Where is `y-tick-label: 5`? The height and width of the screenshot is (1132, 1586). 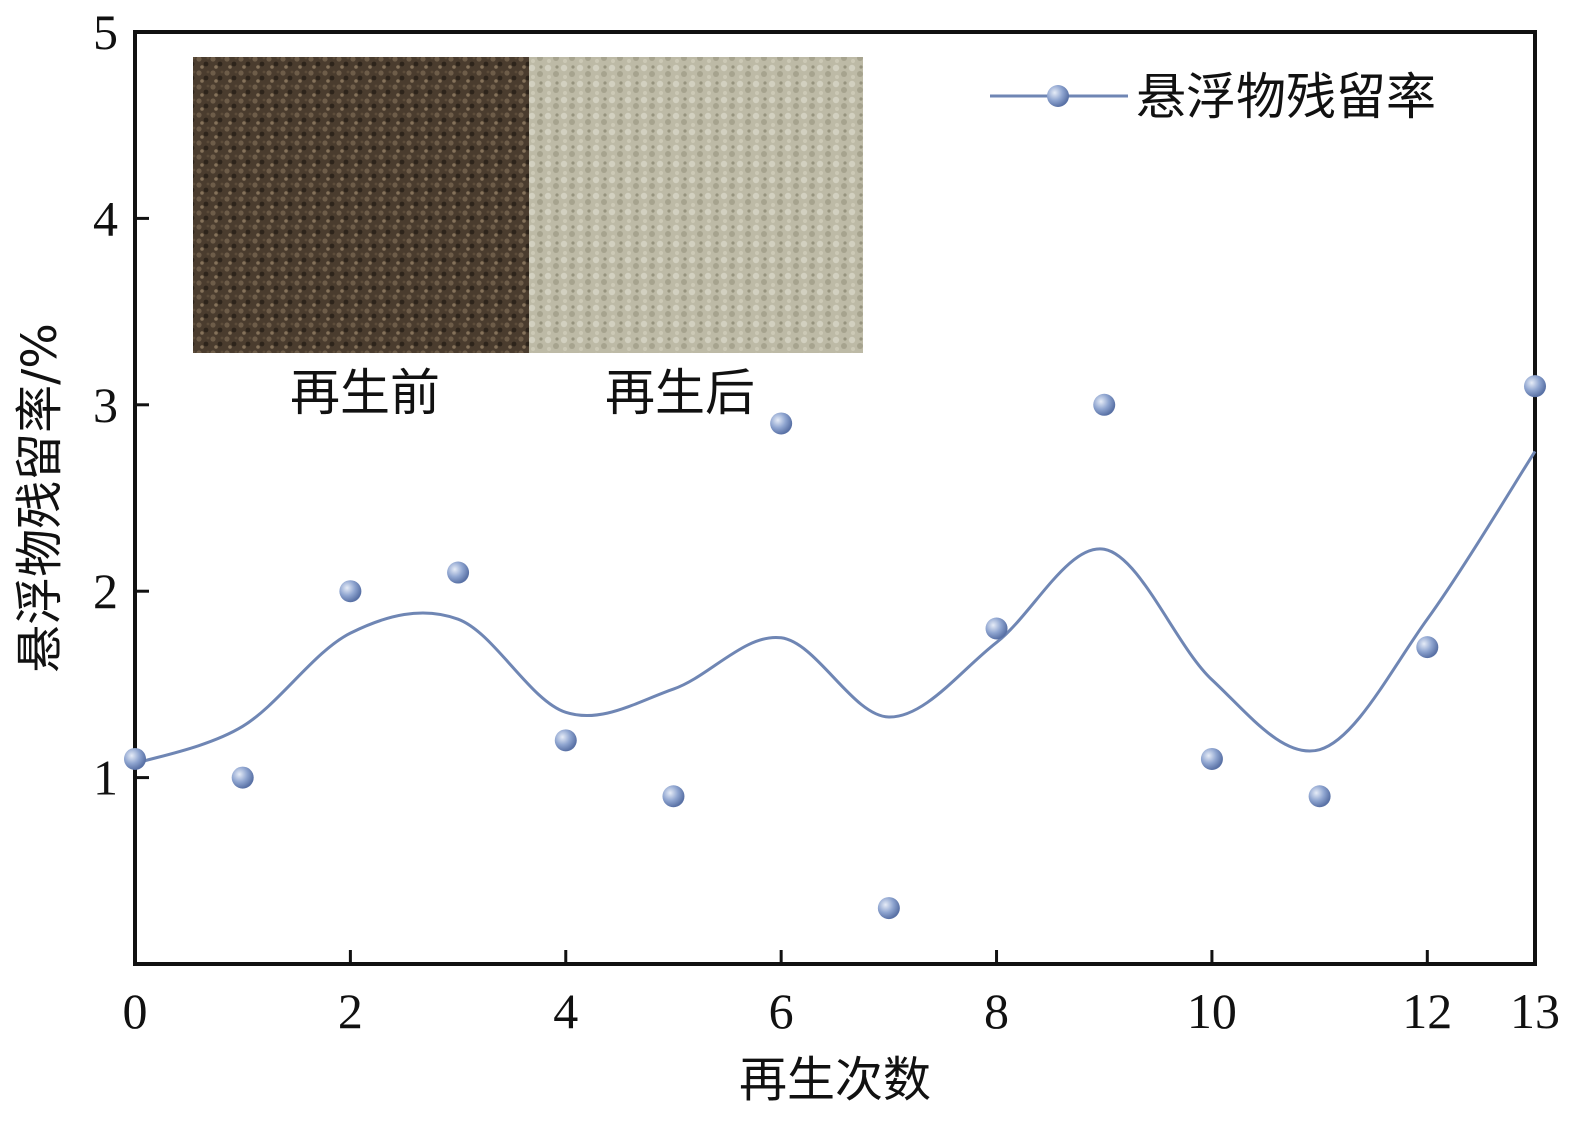 y-tick-label: 5 is located at coordinates (105, 32).